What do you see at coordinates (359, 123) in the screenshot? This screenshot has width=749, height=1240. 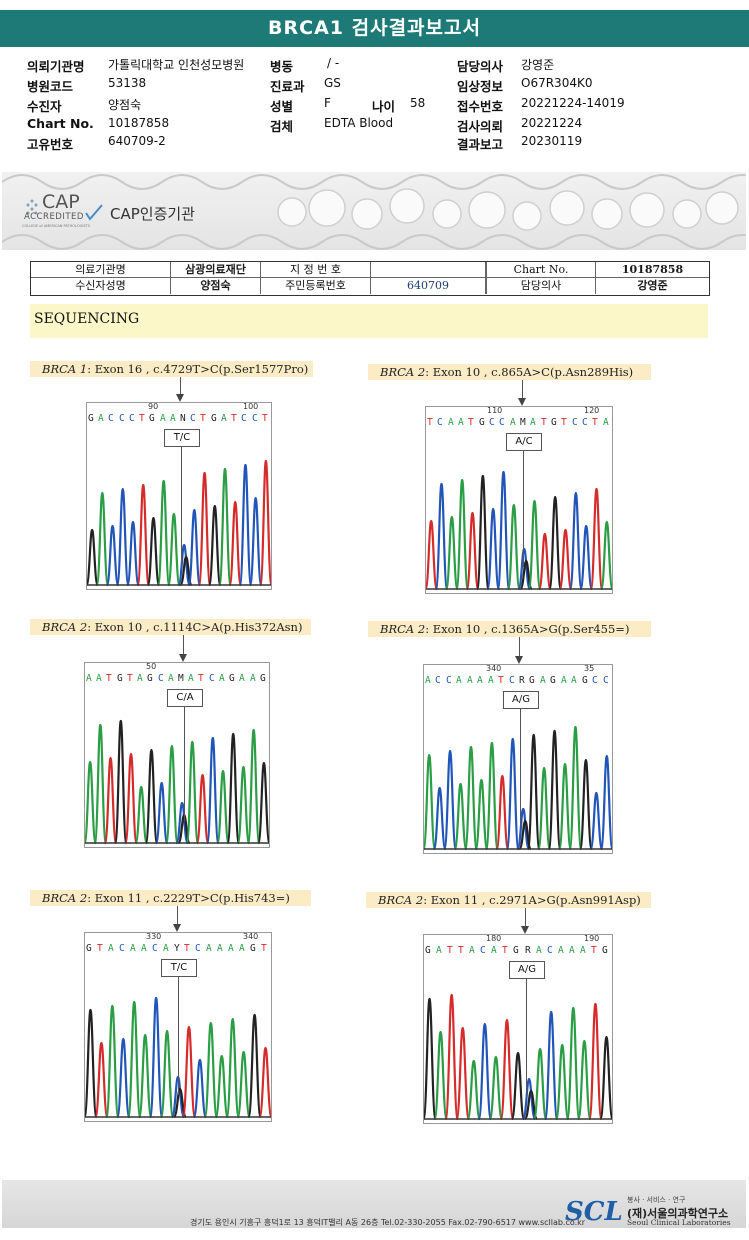 I see `specimen-value: EDTA Blood` at bounding box center [359, 123].